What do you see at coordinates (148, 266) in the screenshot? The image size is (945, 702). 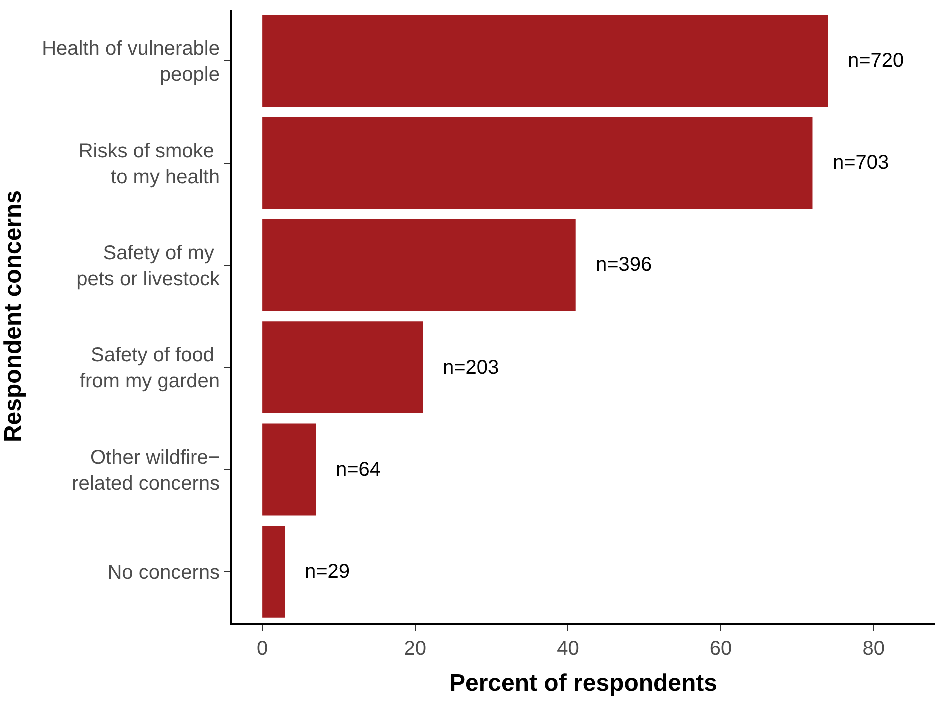 I see `y-tick-label: Safety of my pets or livestock` at bounding box center [148, 266].